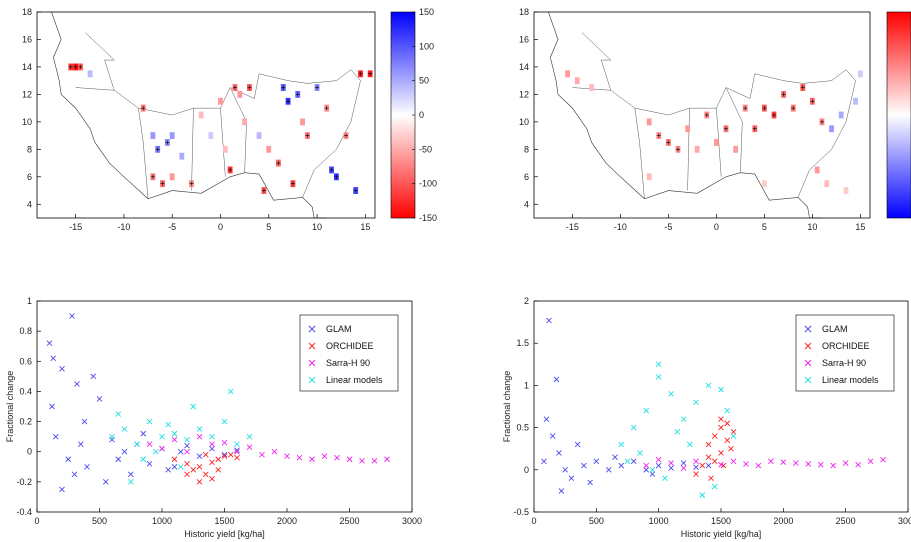 Image resolution: width=911 pixels, height=542 pixels. I want to click on scatter-right-legend-label: GLAM, so click(835, 329).